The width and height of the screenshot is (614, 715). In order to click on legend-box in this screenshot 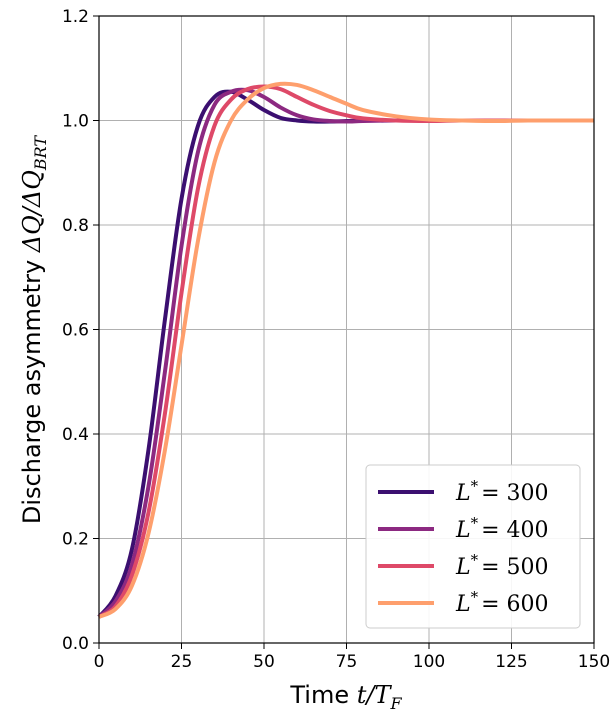, I will do `click(473, 546)`.